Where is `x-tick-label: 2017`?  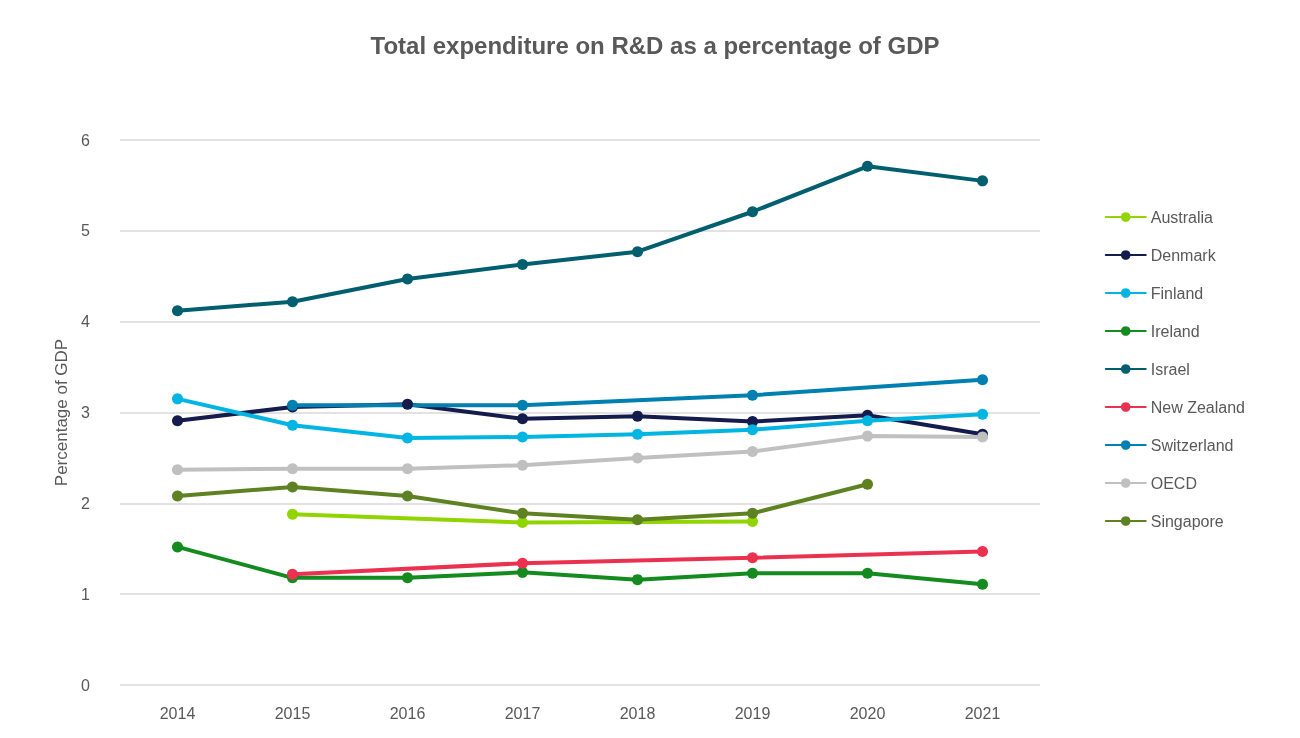
x-tick-label: 2017 is located at coordinates (522, 713).